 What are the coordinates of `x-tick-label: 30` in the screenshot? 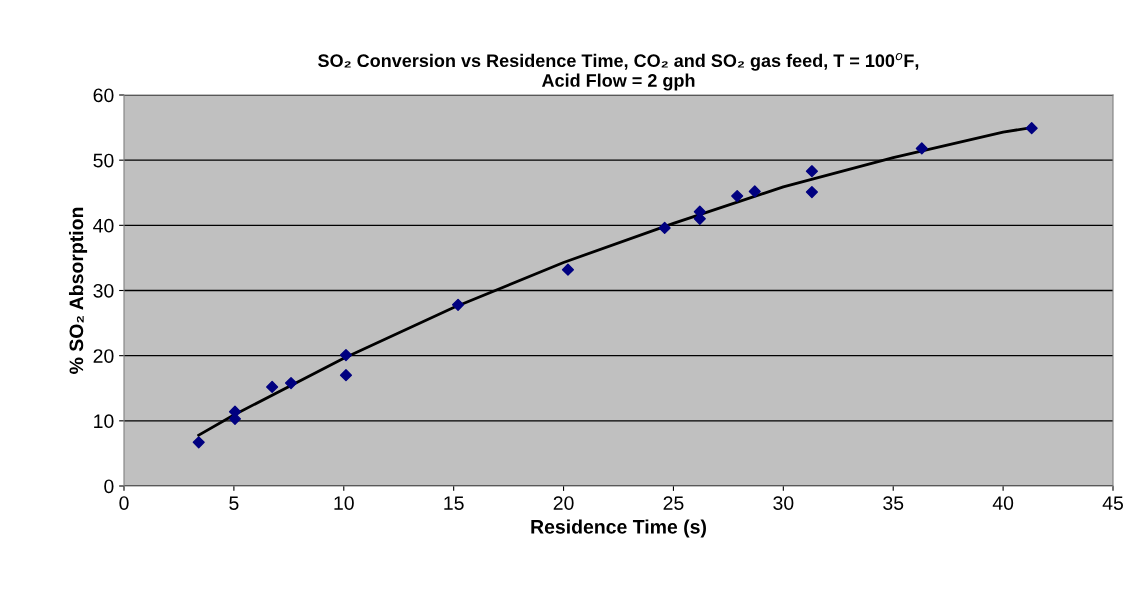 It's located at (783, 503).